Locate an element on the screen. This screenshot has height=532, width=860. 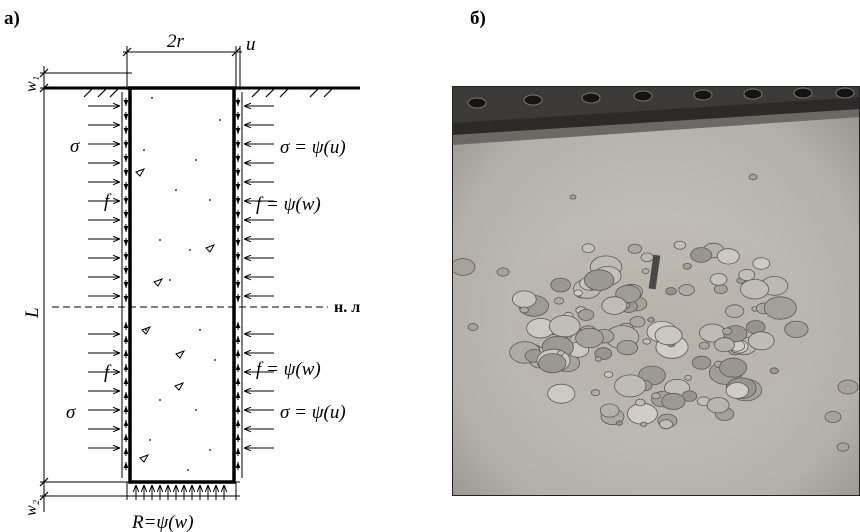
dim-2r-label: 2r is located at coordinates (176, 41).